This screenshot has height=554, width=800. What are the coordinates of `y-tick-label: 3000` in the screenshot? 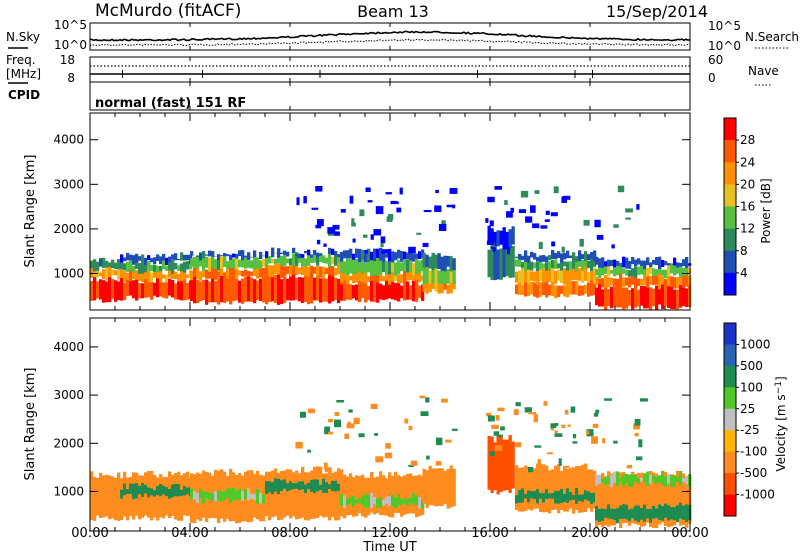 It's located at (68, 395).